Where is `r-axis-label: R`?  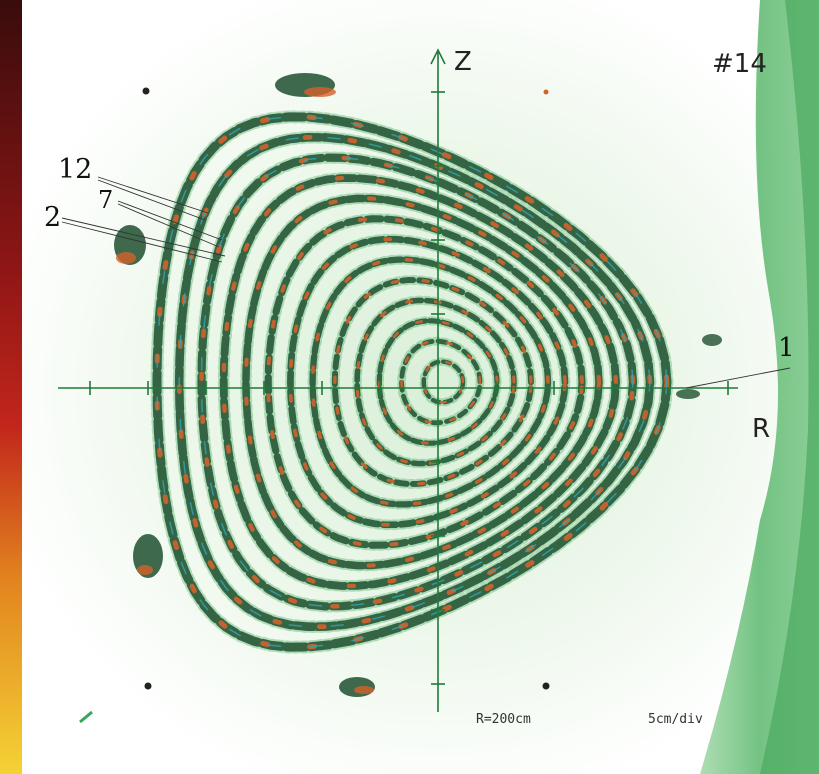 r-axis-label: R is located at coordinates (761, 429).